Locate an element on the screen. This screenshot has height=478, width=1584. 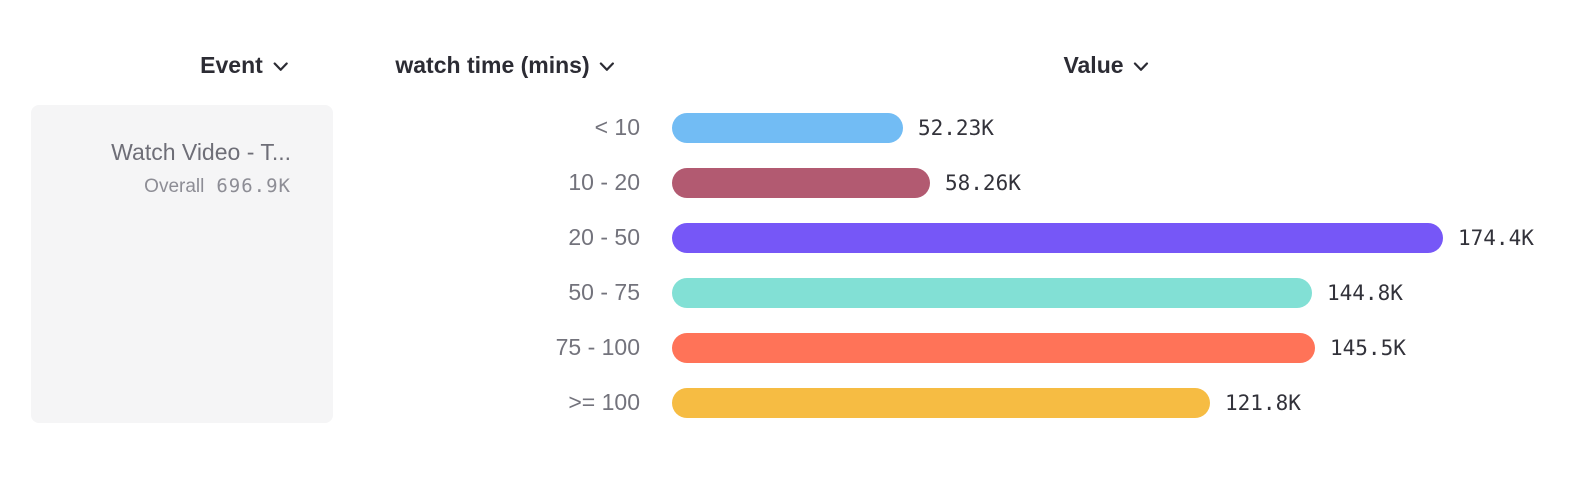
bar-row: 75 - 100 145.5K is located at coordinates (792, 347).